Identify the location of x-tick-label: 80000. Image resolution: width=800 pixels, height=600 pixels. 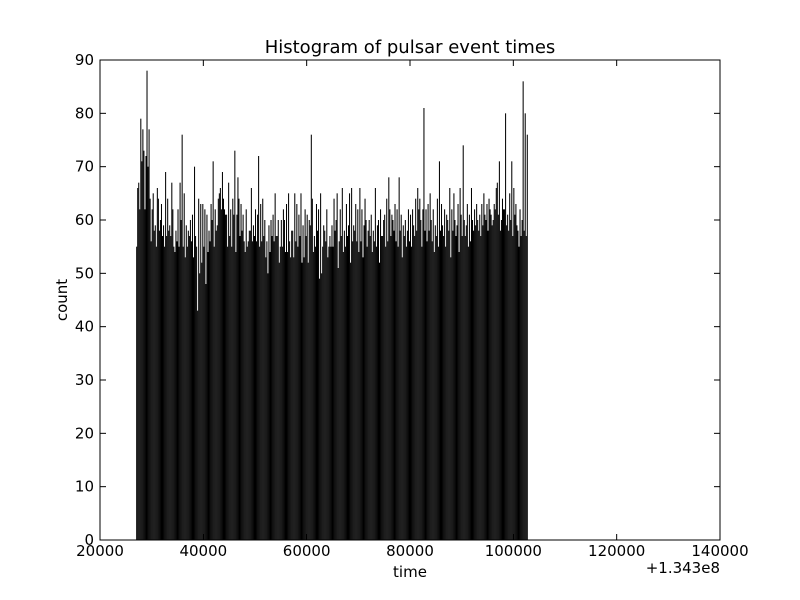
(410, 551).